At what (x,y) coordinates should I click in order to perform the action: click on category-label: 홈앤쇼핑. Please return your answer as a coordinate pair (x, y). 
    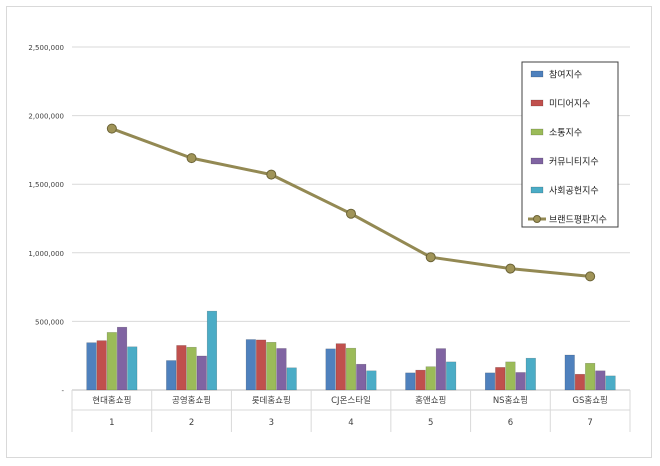
    Looking at the image, I should click on (430, 400).